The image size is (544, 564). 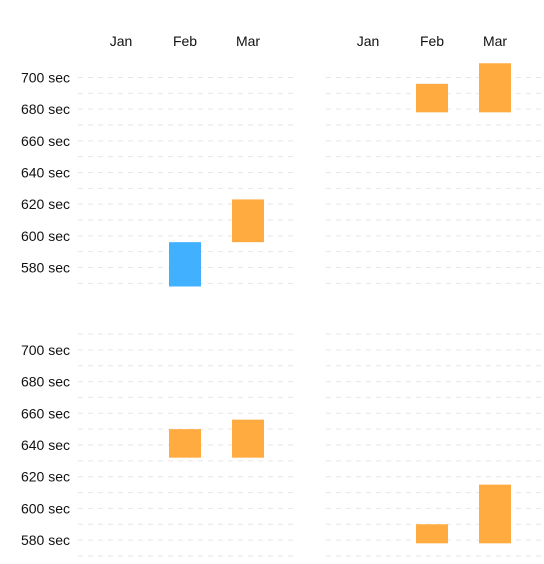 I want to click on left-column-headers: Jan Feb Mar, so click(x=185, y=41).